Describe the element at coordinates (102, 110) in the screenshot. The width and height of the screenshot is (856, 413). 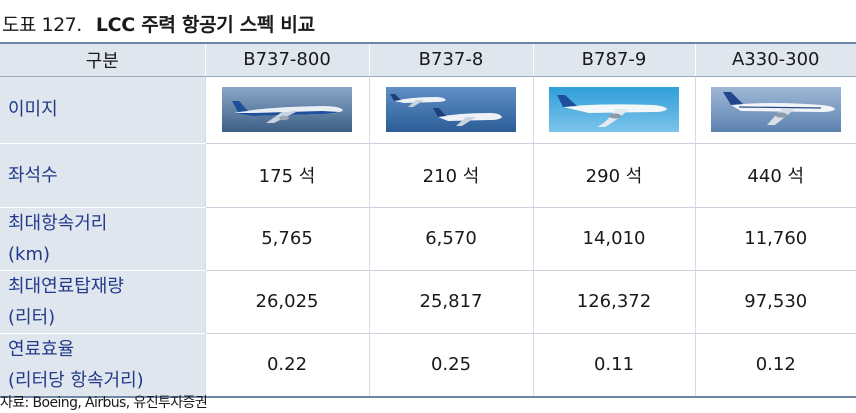
I see `row-label-image: 이미지` at that location.